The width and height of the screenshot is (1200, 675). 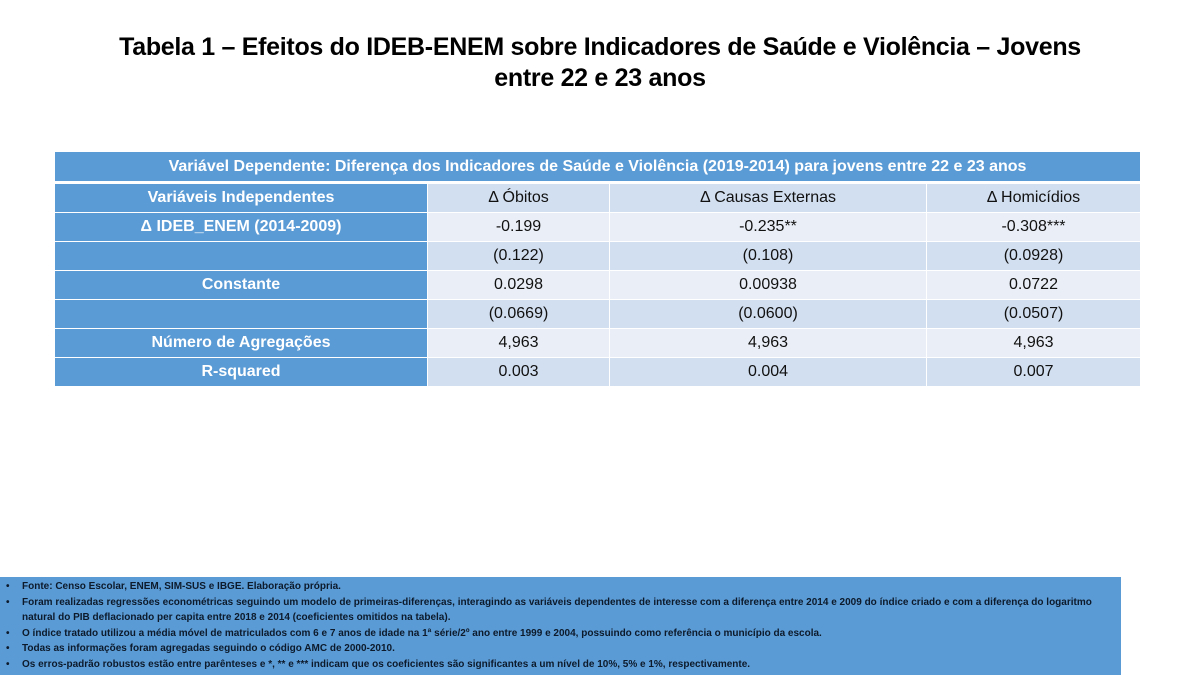 What do you see at coordinates (241, 343) in the screenshot?
I see `row-label: Número de Agregações` at bounding box center [241, 343].